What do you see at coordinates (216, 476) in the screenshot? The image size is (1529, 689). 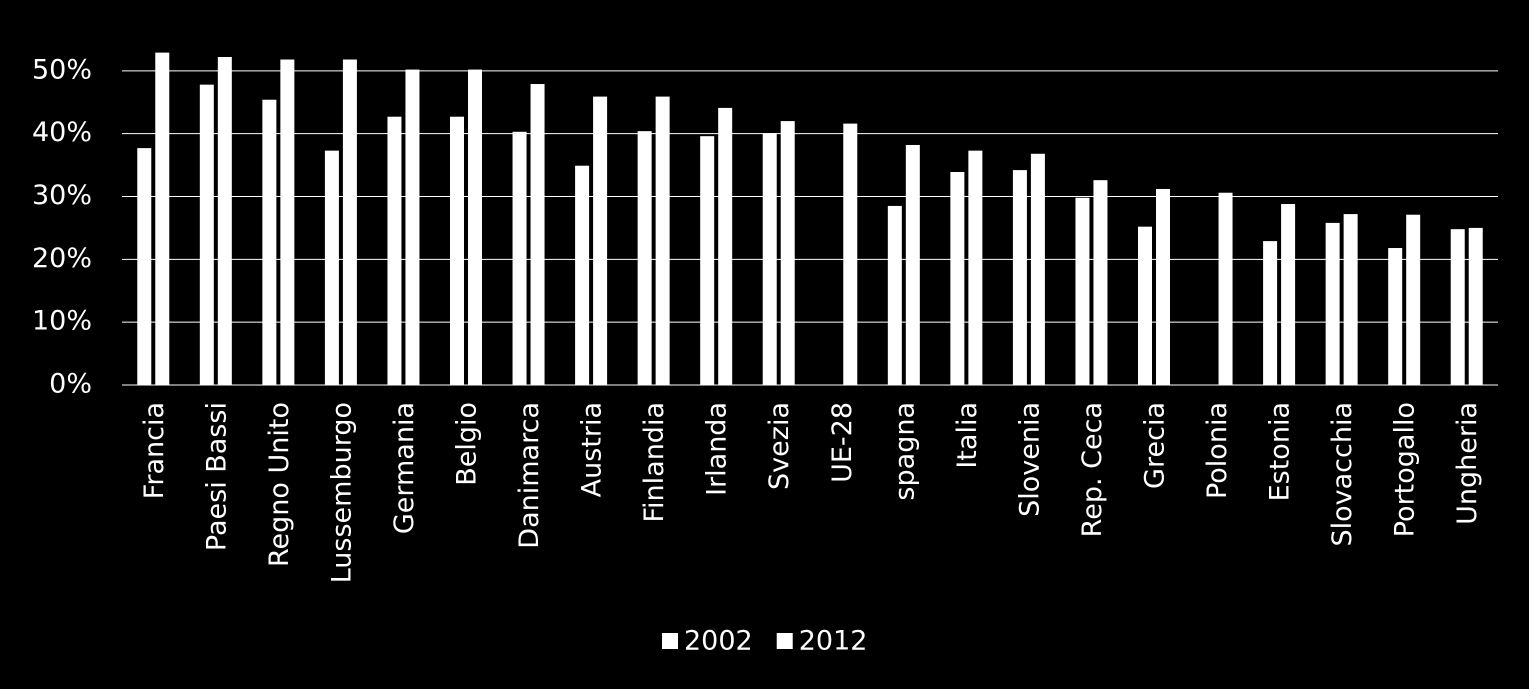 I see `x-tick-label: Paesi Bassi` at bounding box center [216, 476].